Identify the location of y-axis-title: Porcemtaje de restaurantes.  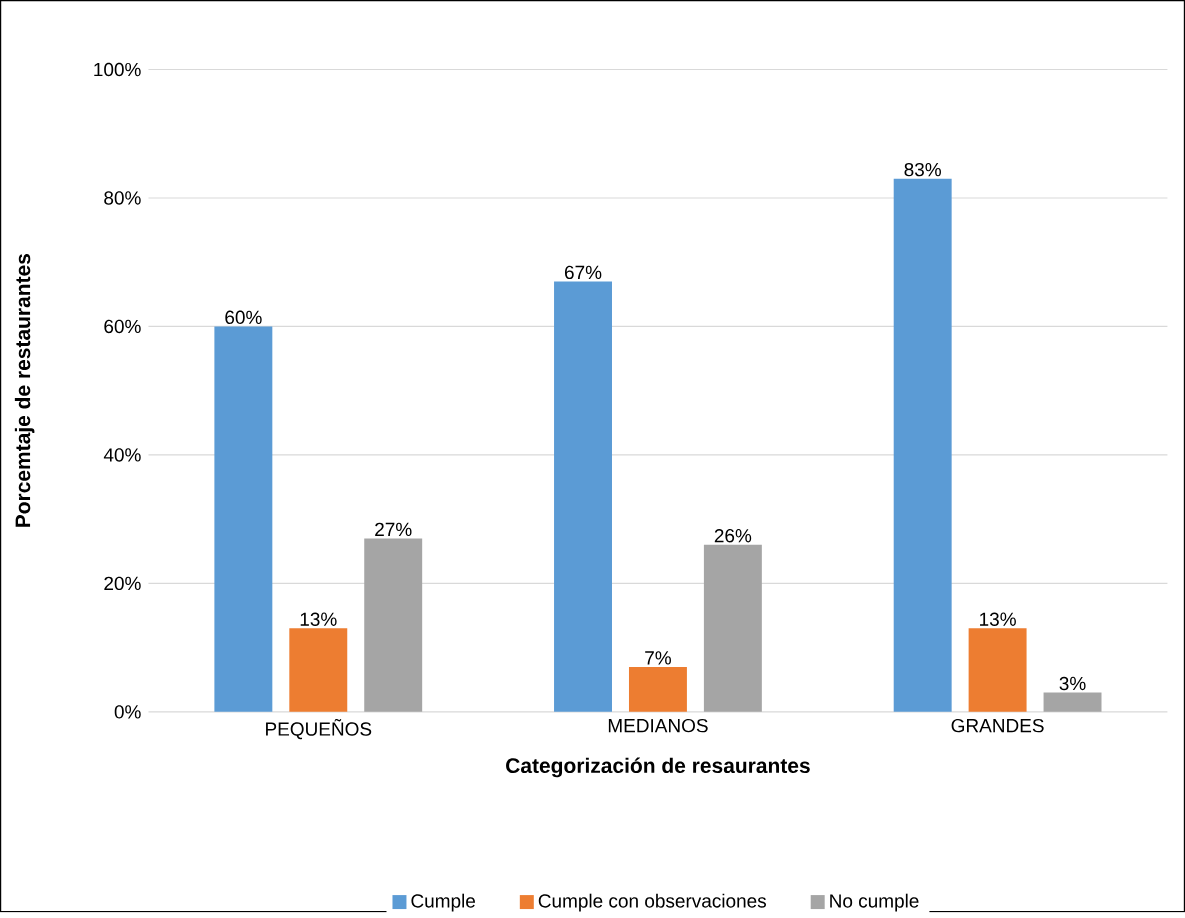
(24, 390).